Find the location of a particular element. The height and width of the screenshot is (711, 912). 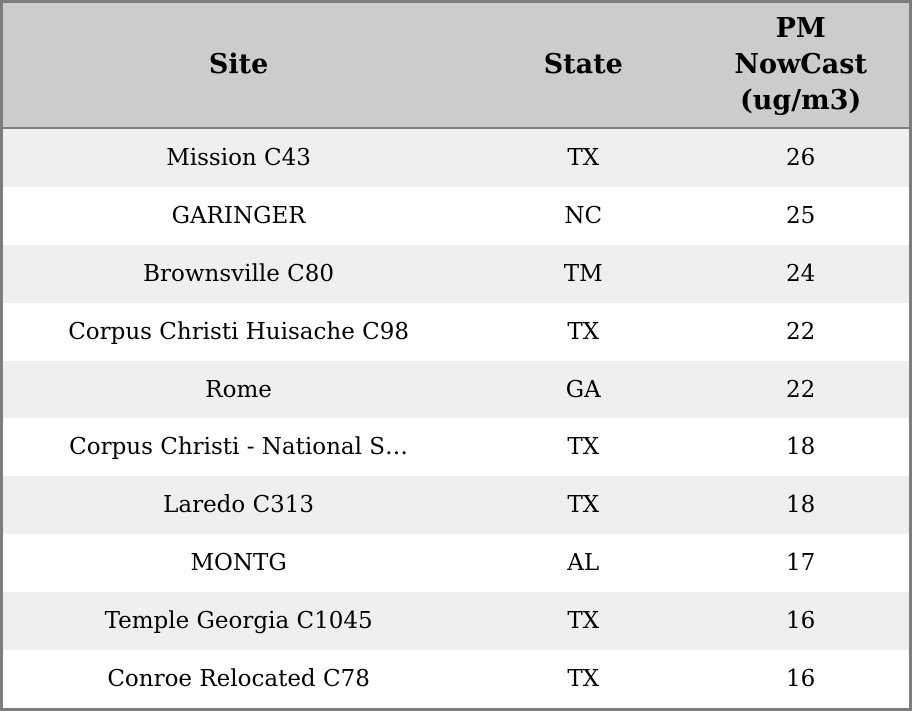

cell-site: Laredo C313 is located at coordinates (239, 505).